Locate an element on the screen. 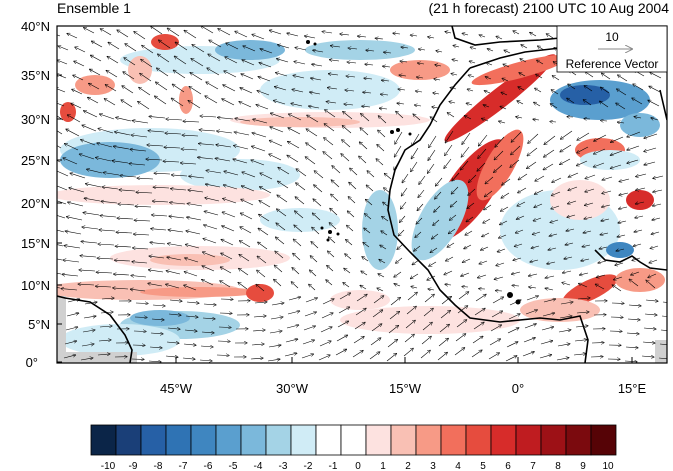  colorbar-label: 3 is located at coordinates (433, 466).